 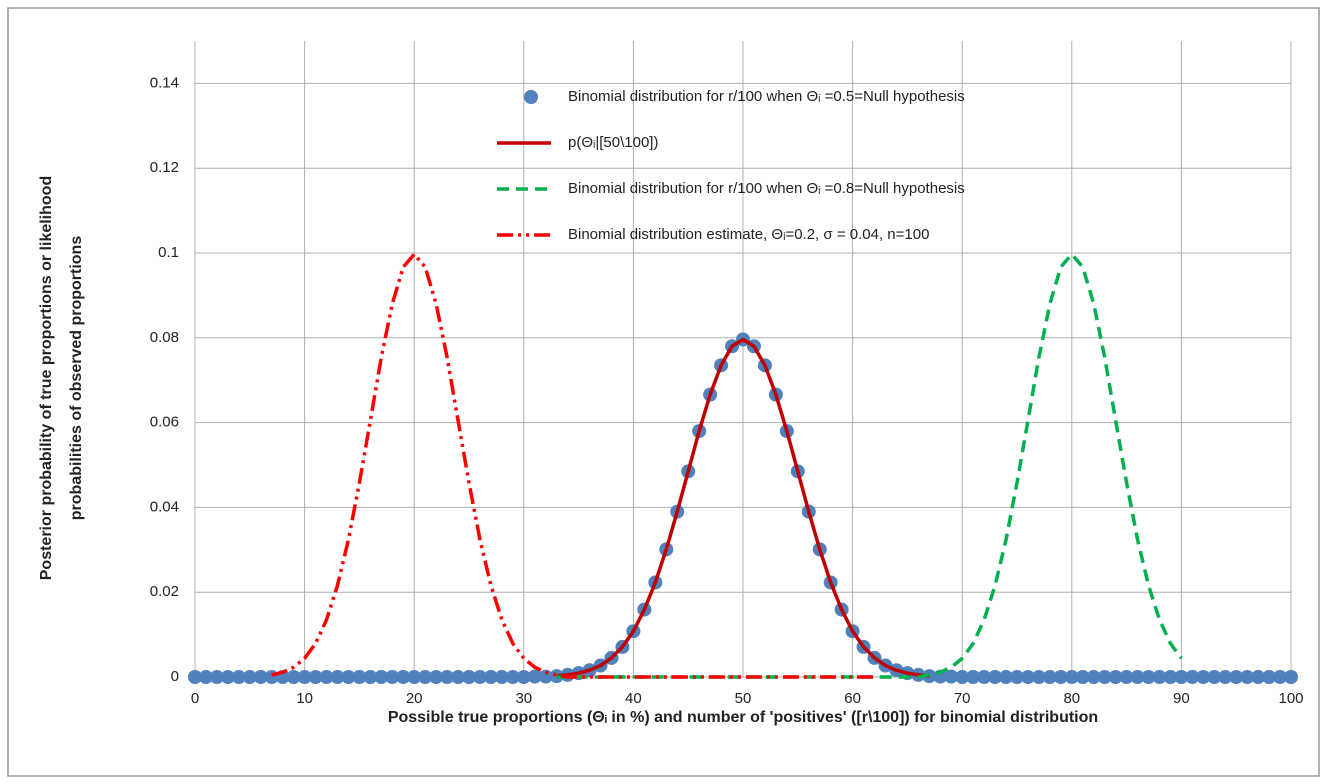 What do you see at coordinates (164, 337) in the screenshot?
I see `y-tick-label: 0.08` at bounding box center [164, 337].